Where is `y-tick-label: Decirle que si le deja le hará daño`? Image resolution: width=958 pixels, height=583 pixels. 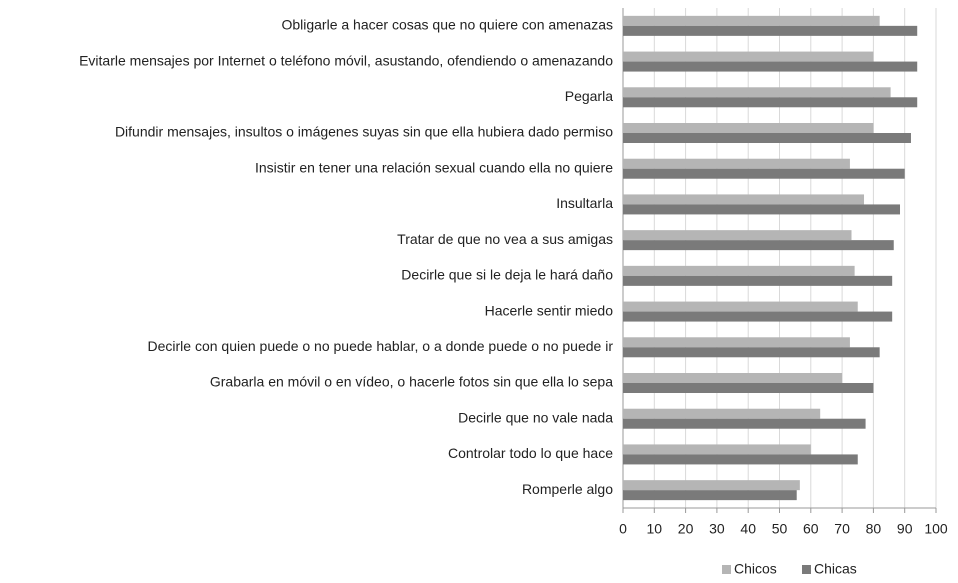
y-tick-label: Decirle que si le deja le hará daño is located at coordinates (507, 275).